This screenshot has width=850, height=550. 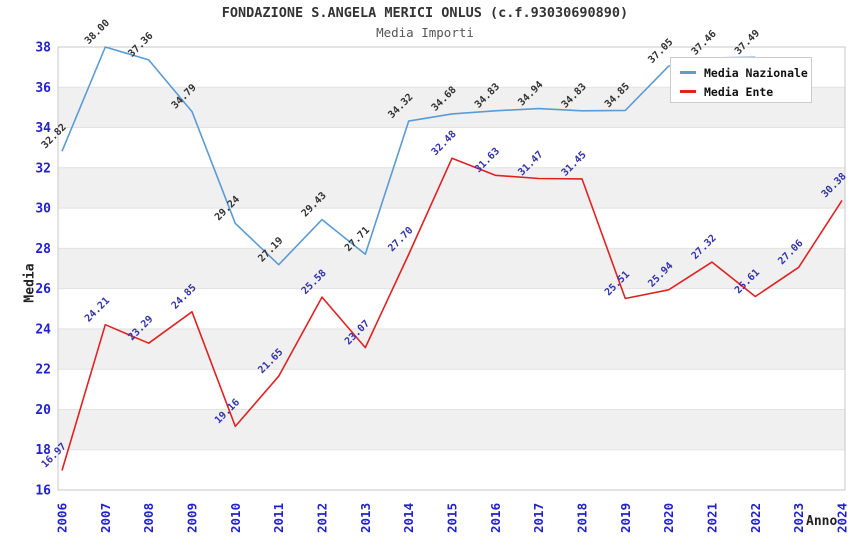 What do you see at coordinates (43, 289) in the screenshot?
I see `y-tick-label: 26` at bounding box center [43, 289].